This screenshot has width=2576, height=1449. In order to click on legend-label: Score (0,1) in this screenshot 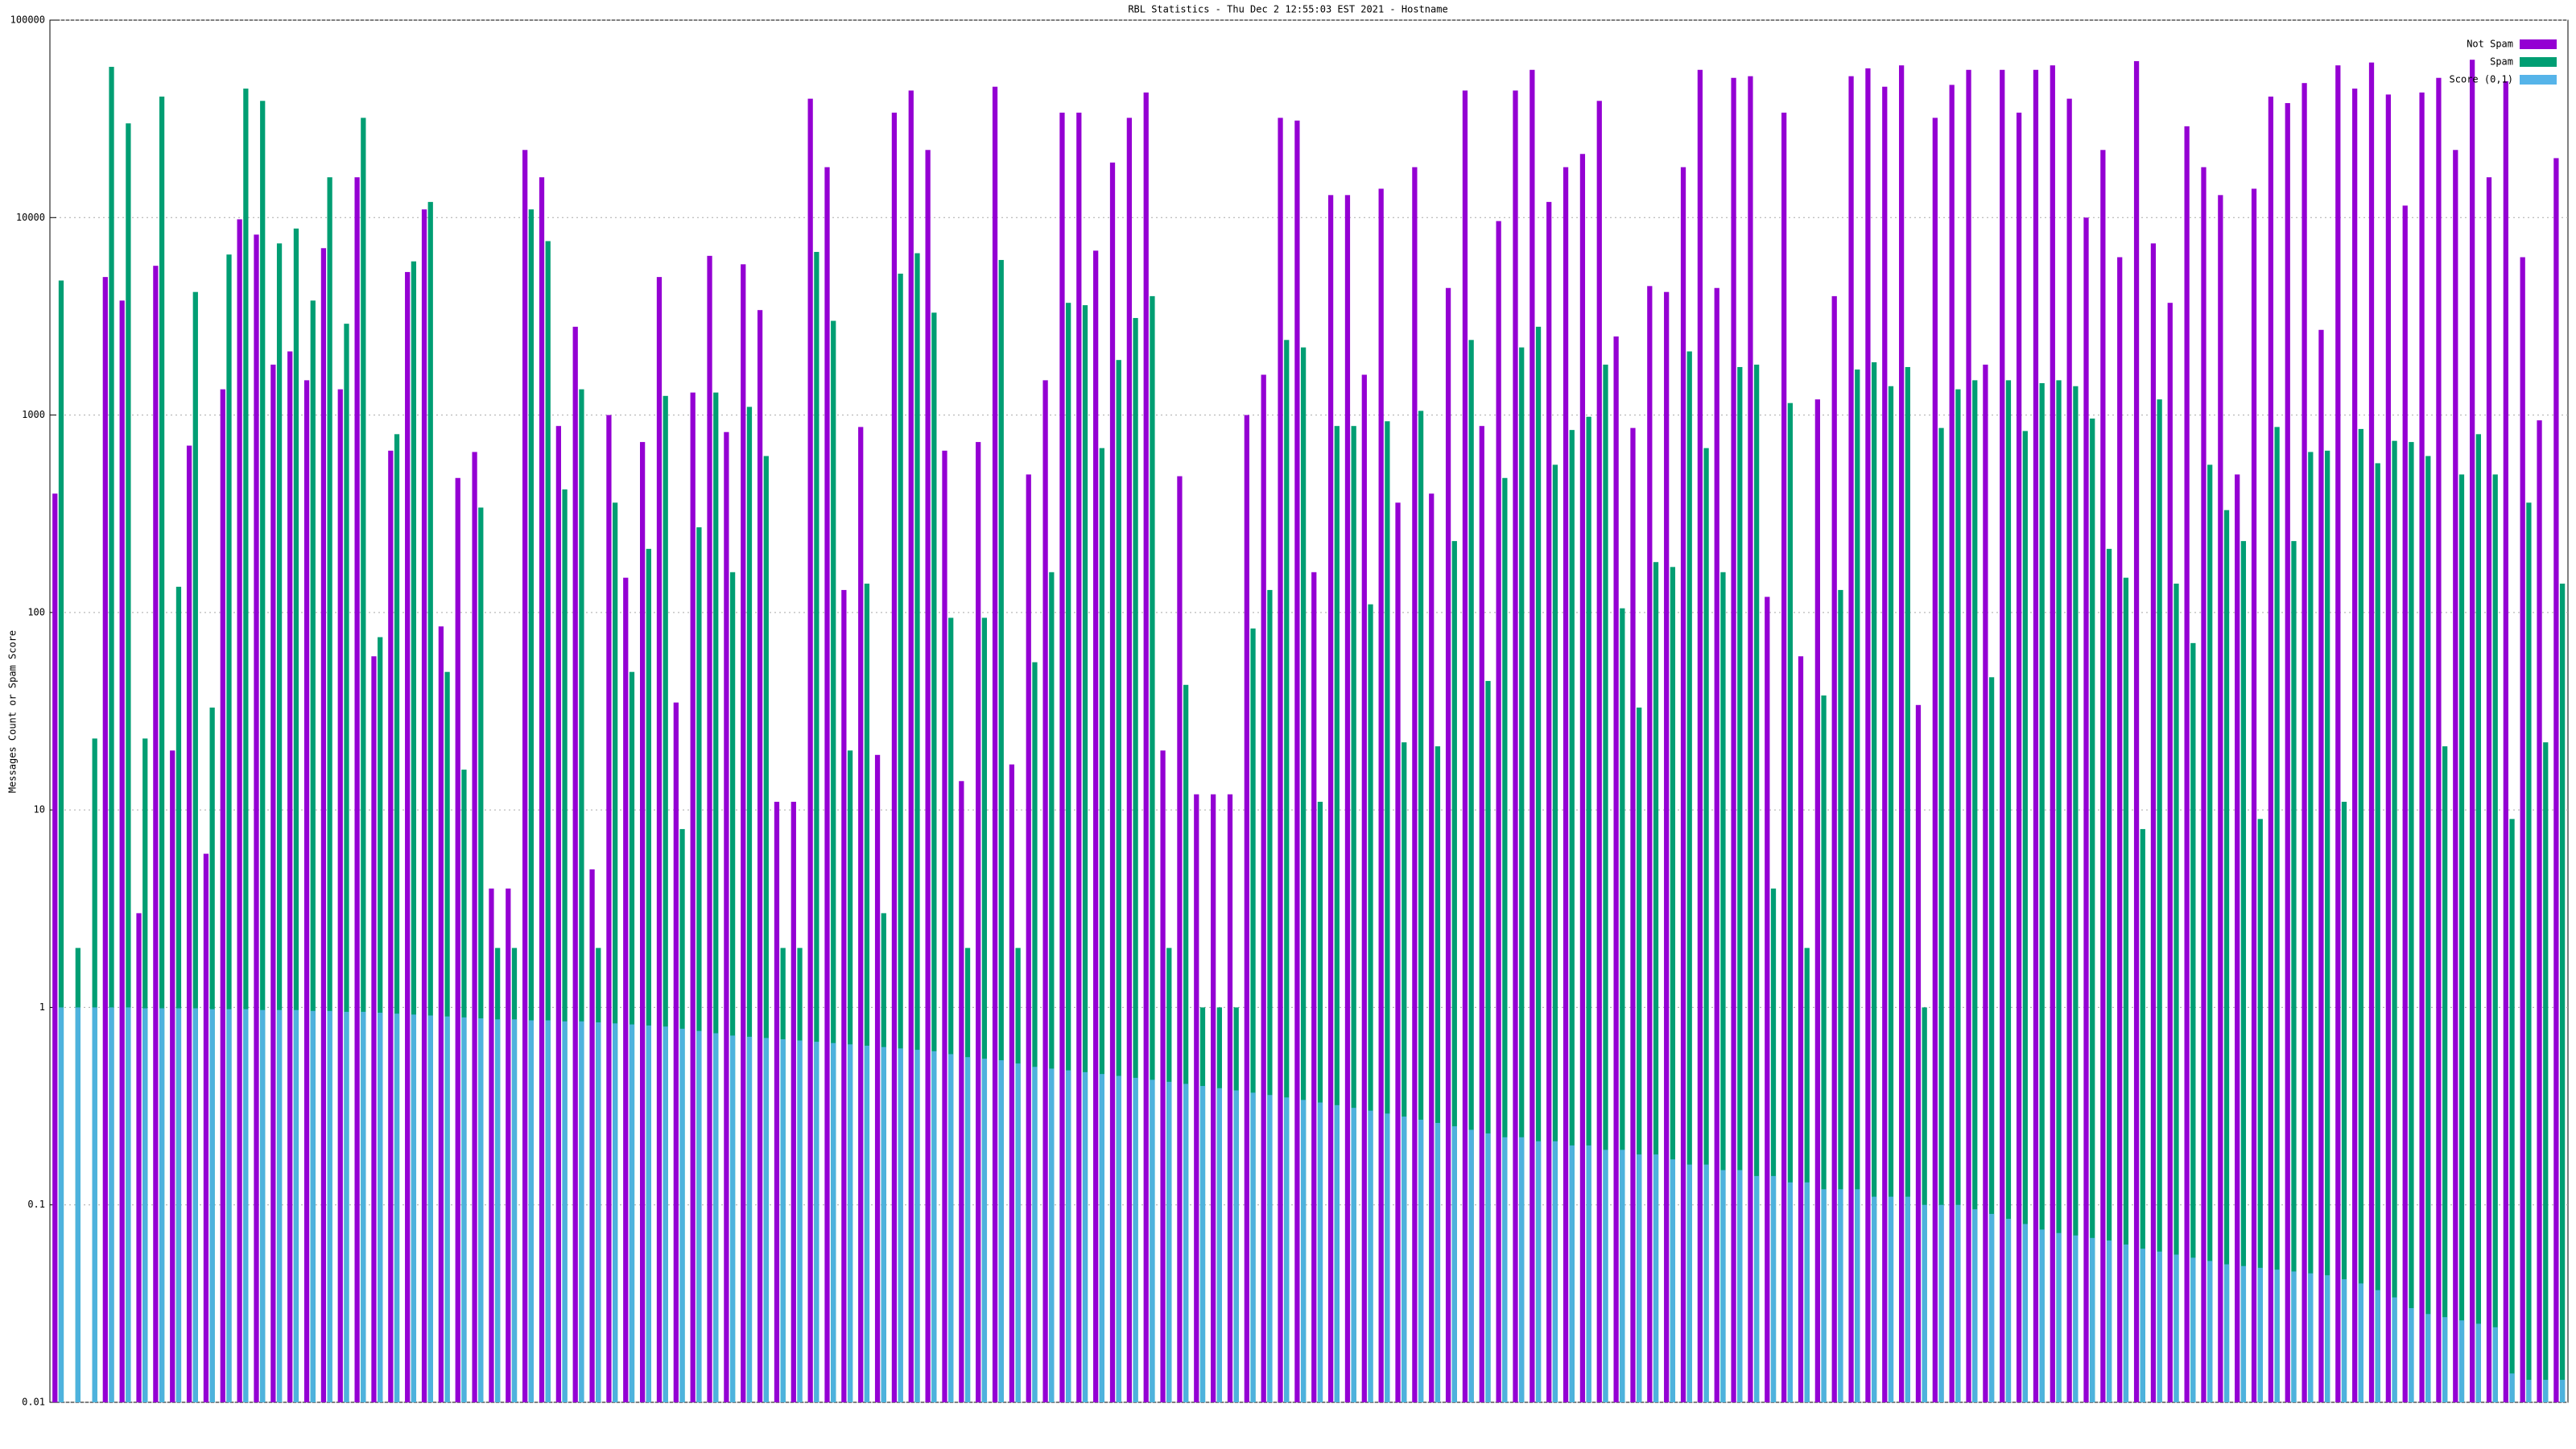, I will do `click(2481, 79)`.